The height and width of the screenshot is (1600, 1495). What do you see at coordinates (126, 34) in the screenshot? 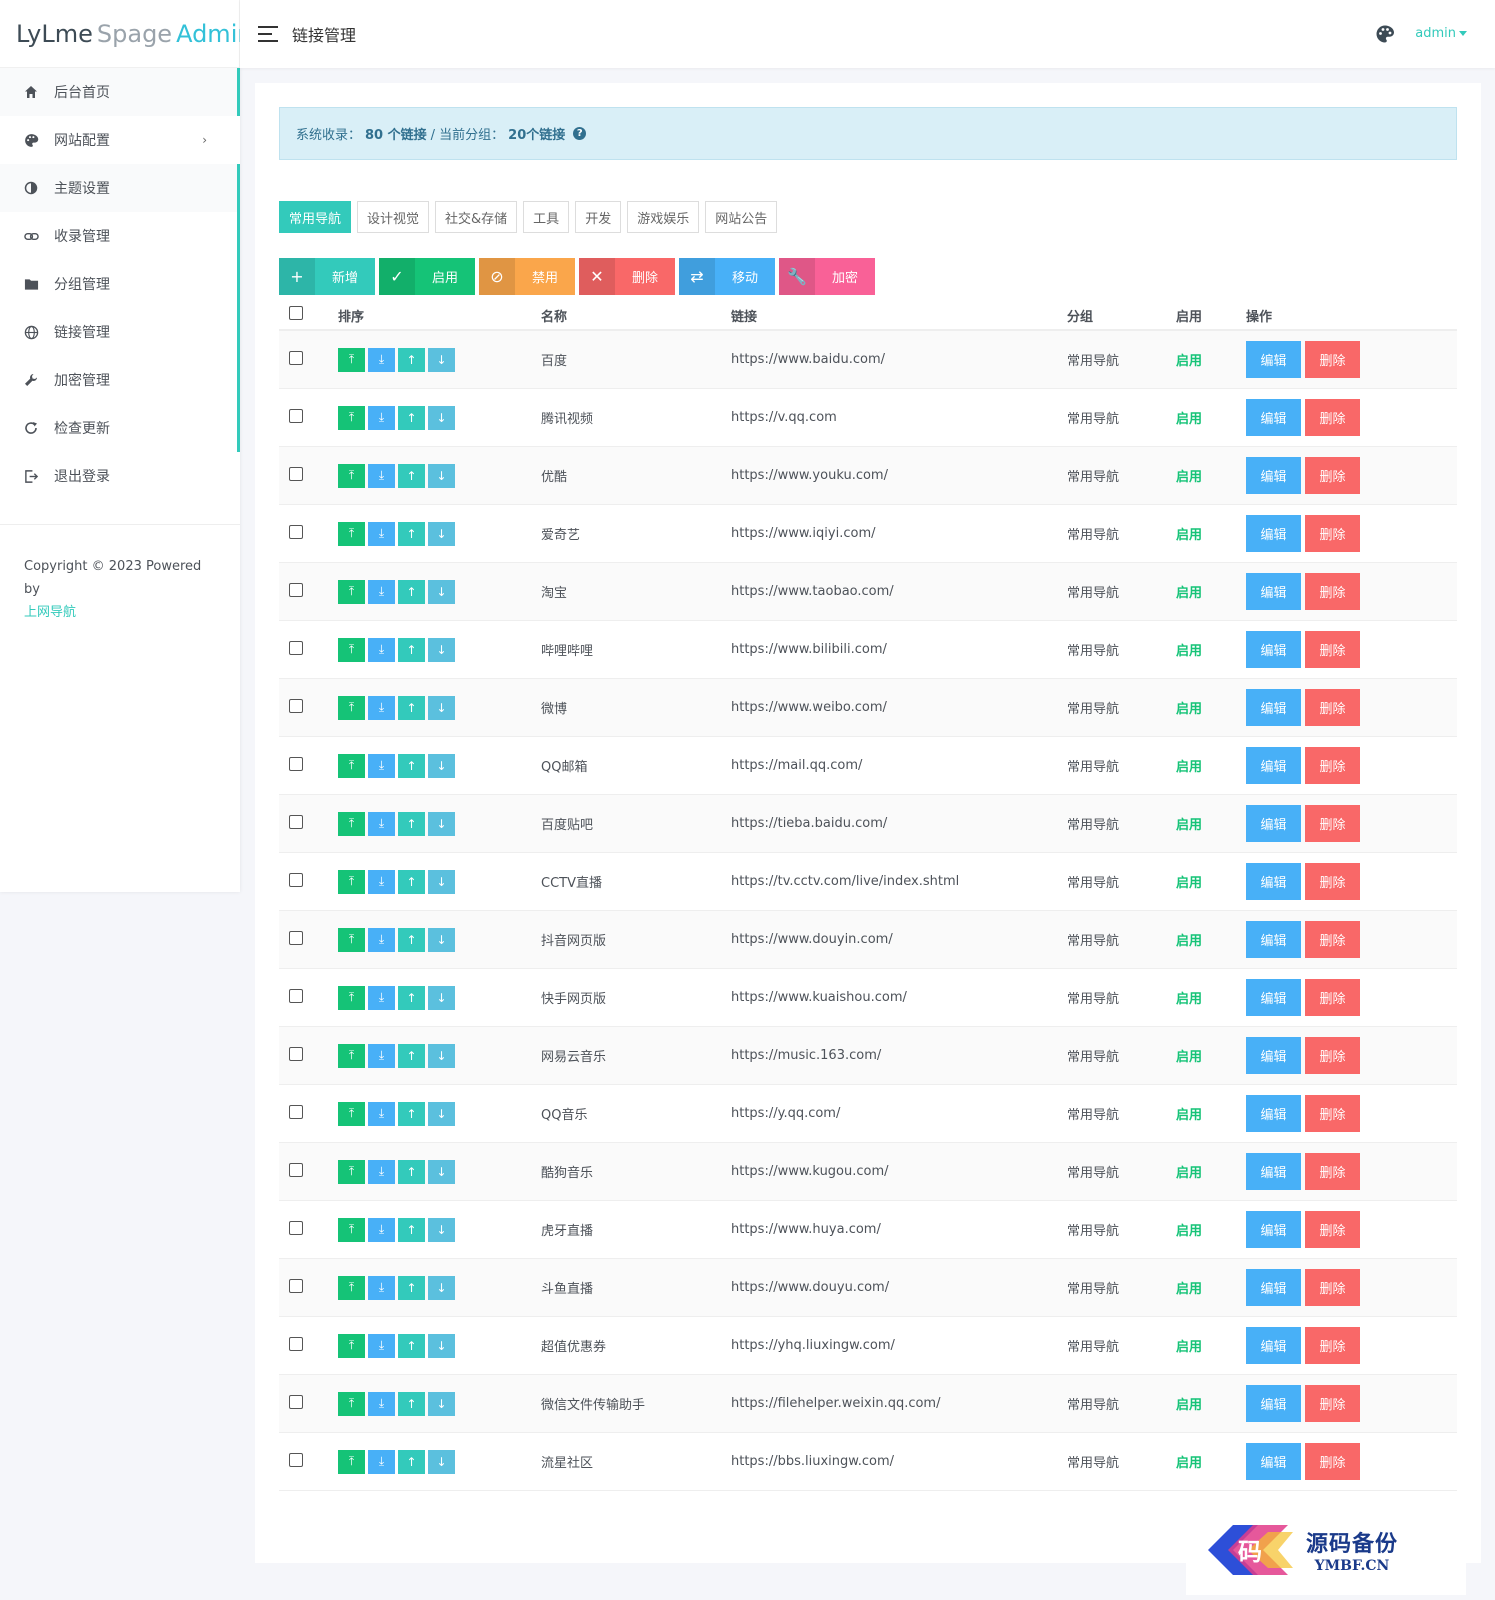
I see `app-logo: LyLme Spage Admin` at bounding box center [126, 34].